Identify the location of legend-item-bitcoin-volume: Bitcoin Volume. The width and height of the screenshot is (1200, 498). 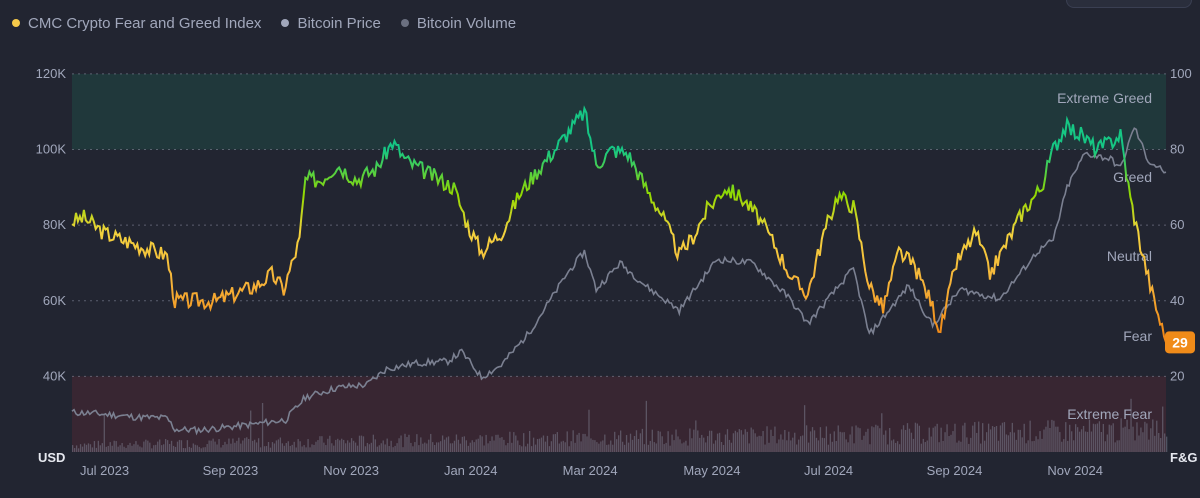
(458, 23).